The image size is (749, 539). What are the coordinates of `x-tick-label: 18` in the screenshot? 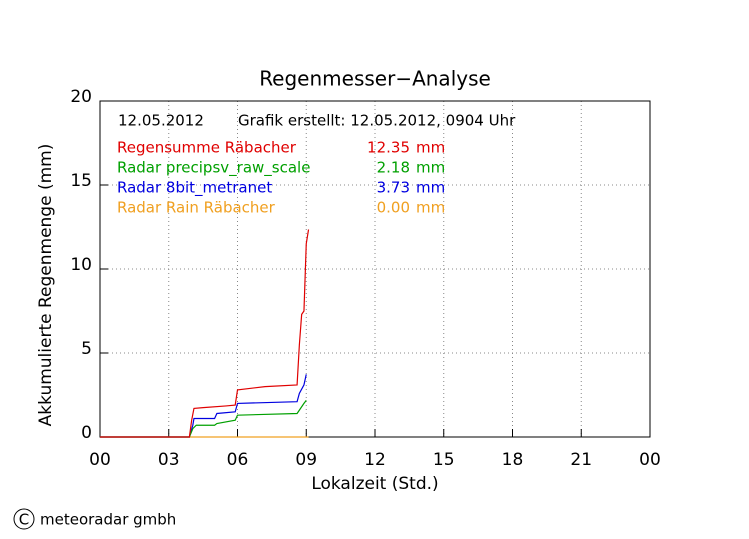 It's located at (513, 460).